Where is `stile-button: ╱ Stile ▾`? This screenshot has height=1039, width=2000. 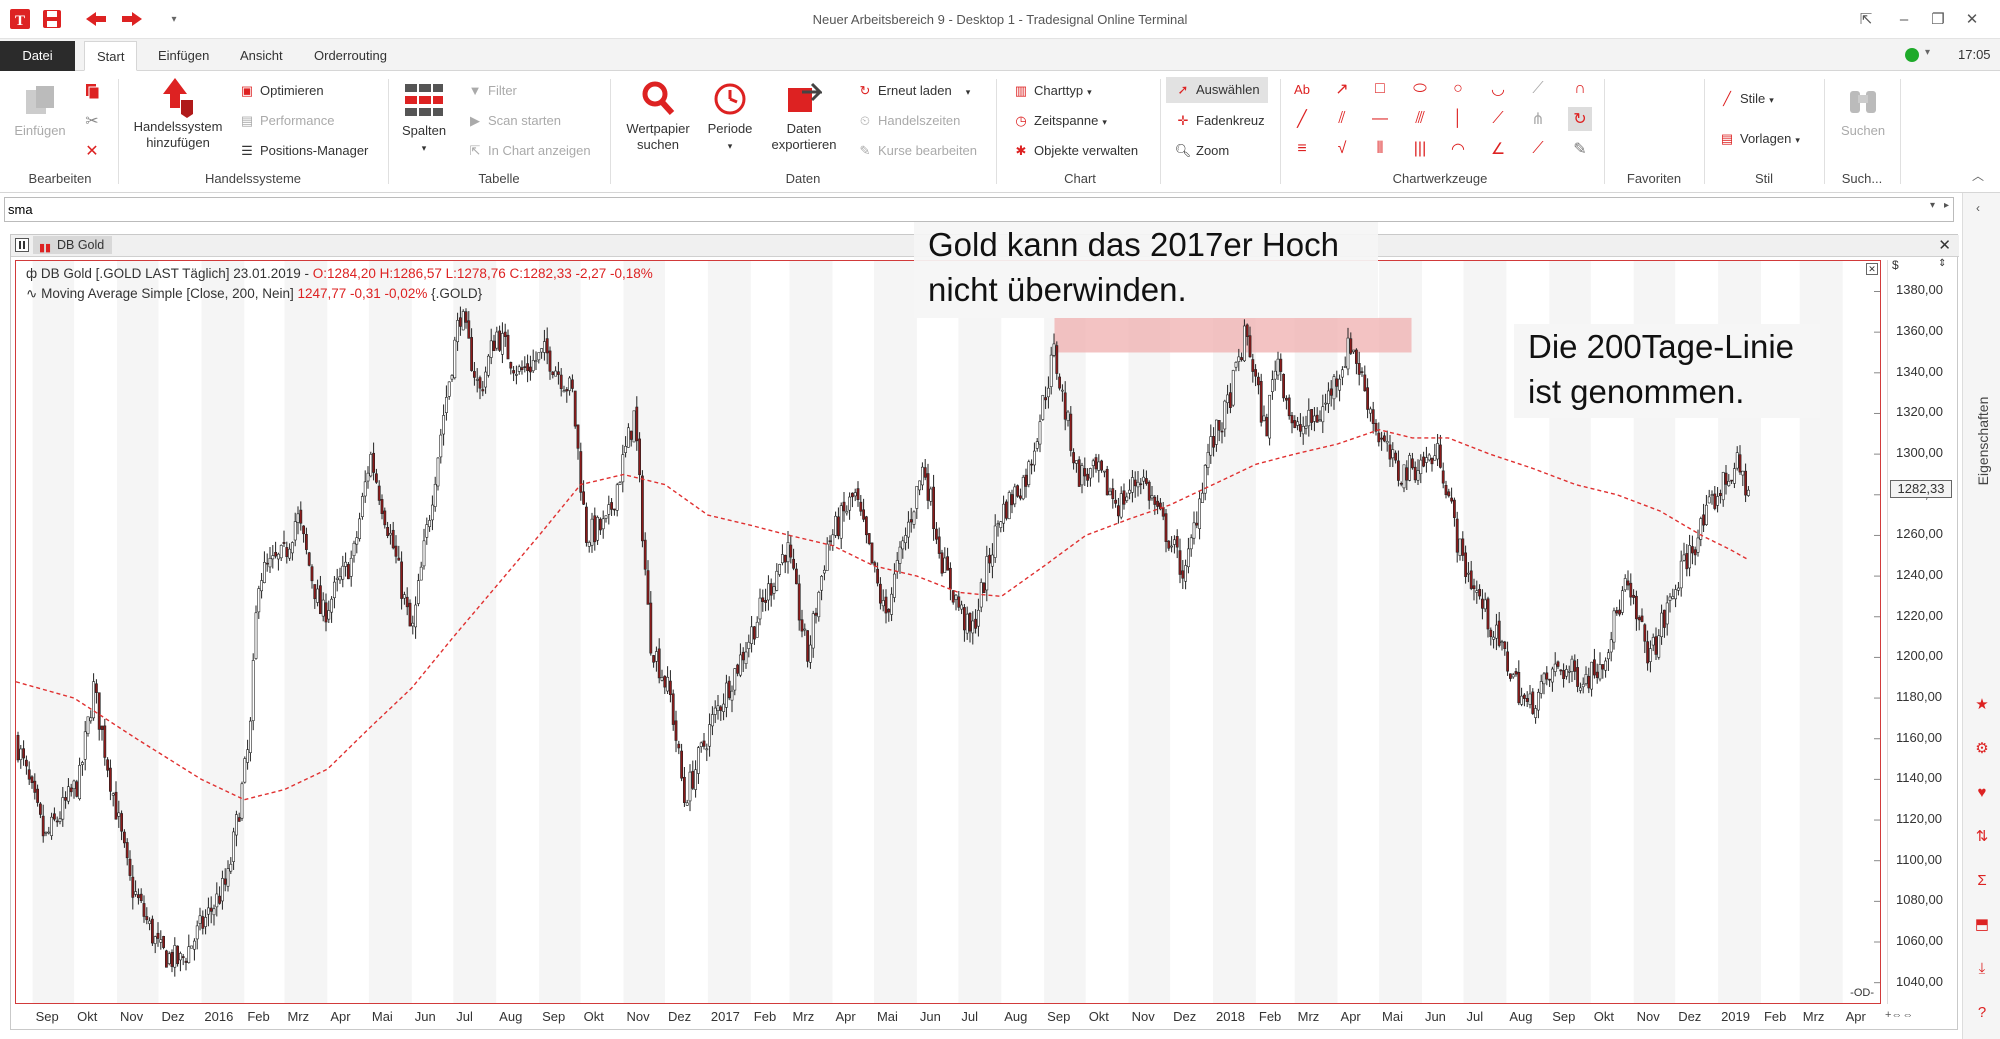
stile-button: ╱ Stile ▾ is located at coordinates (1746, 99).